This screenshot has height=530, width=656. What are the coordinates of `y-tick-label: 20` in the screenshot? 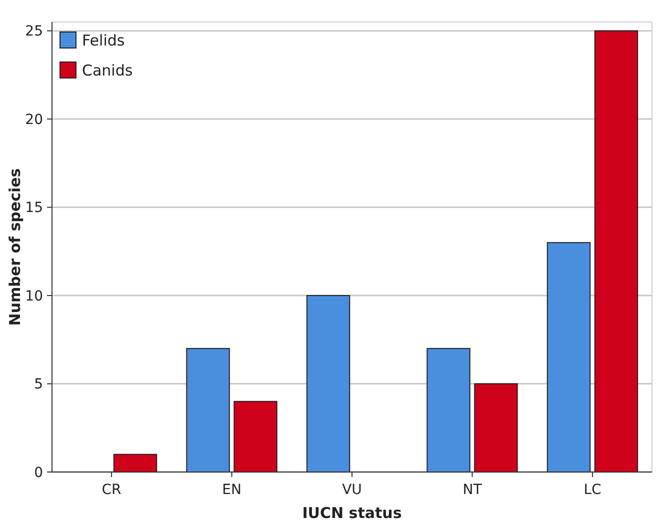 It's located at (34, 120).